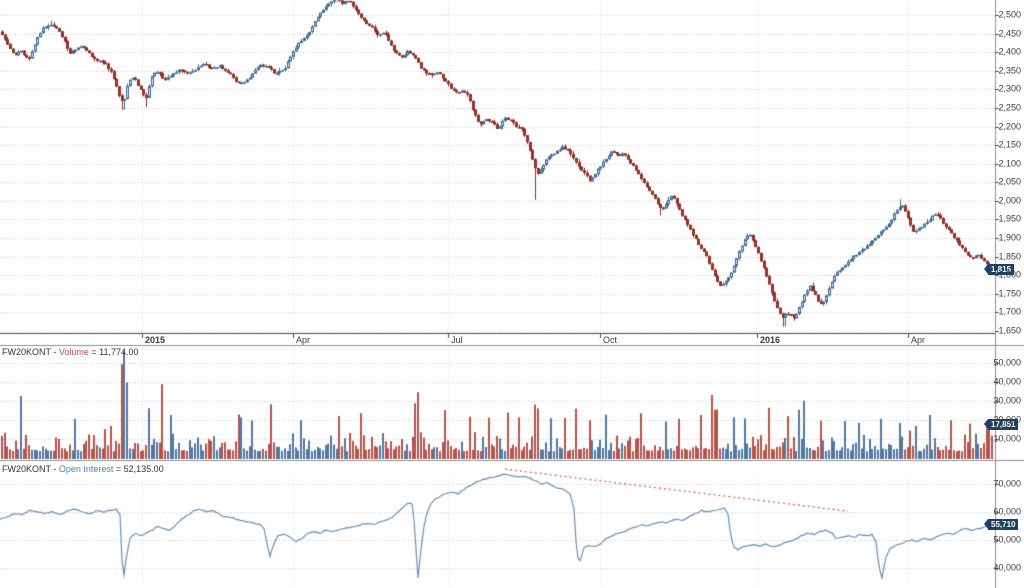 The width and height of the screenshot is (1024, 588). What do you see at coordinates (1009, 88) in the screenshot?
I see `price-tick-label: 2,300` at bounding box center [1009, 88].